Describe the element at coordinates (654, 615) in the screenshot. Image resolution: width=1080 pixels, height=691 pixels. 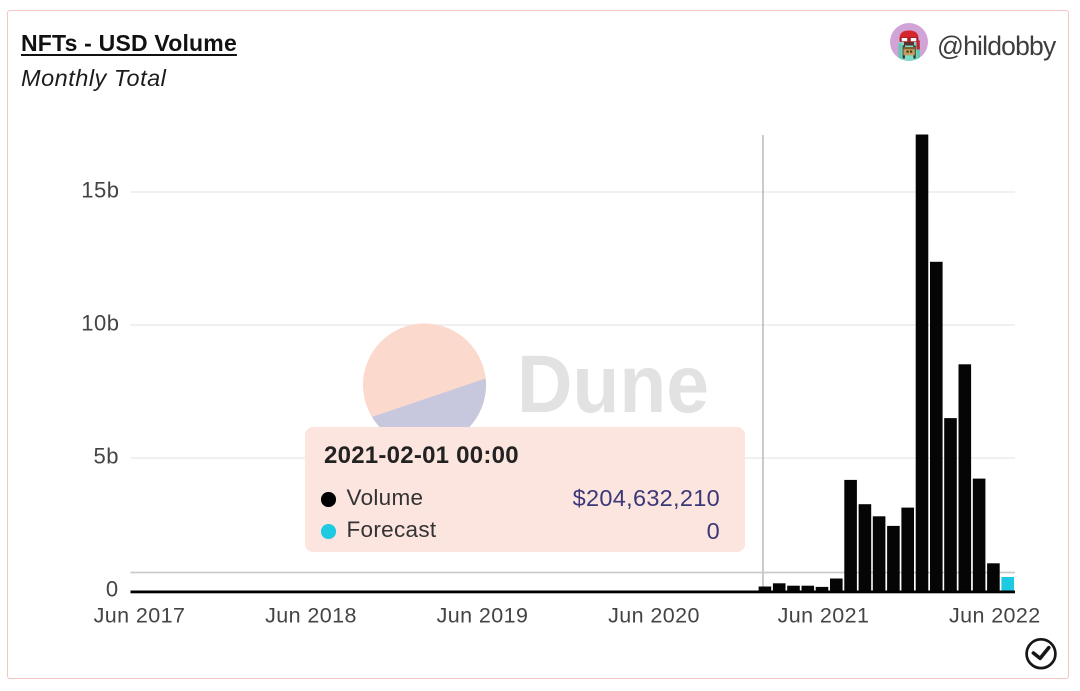
I see `svg-text: Jun 2020` at that location.